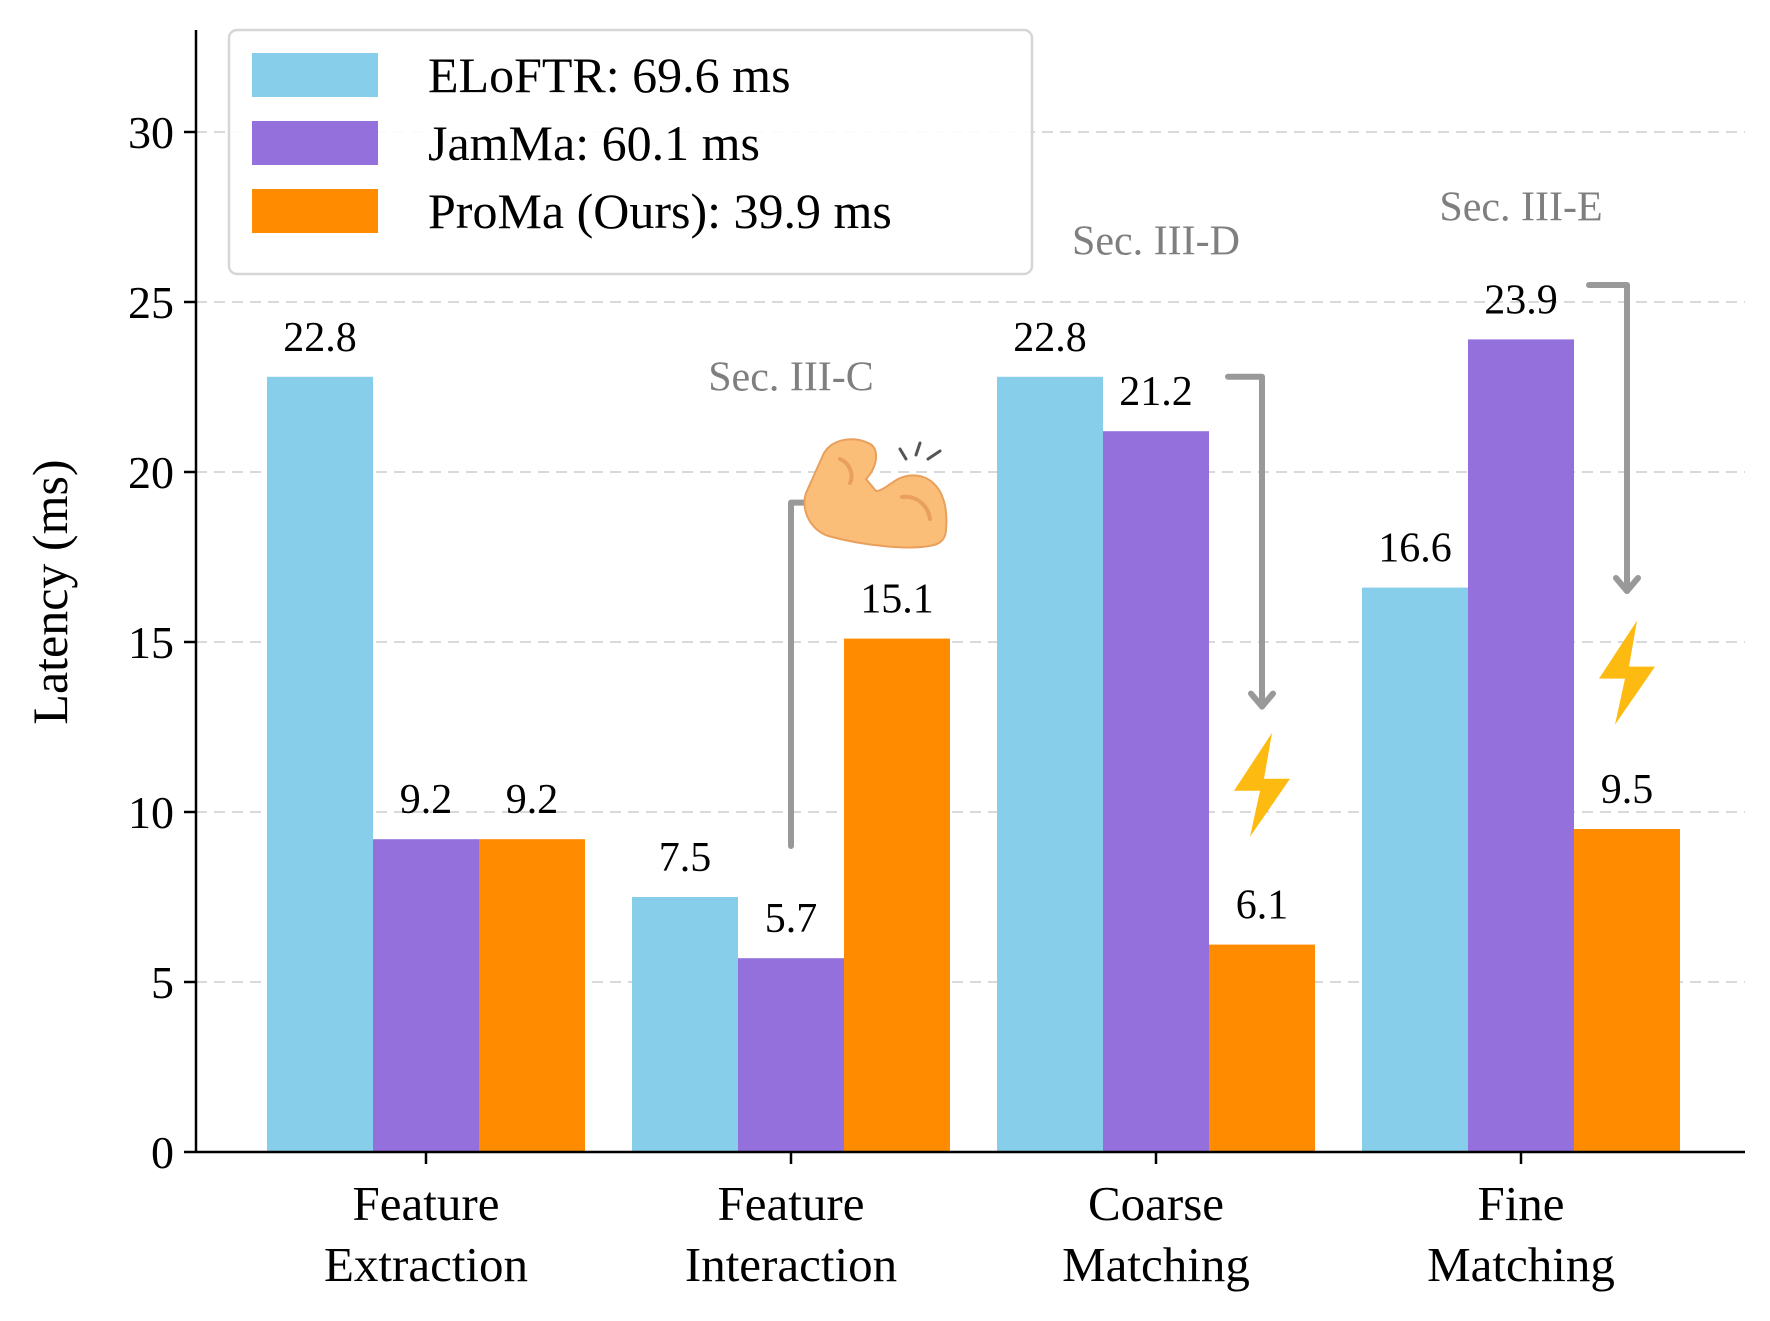 The image size is (1770, 1321). Describe the element at coordinates (162, 982) in the screenshot. I see `y-tick-label: 5` at that location.